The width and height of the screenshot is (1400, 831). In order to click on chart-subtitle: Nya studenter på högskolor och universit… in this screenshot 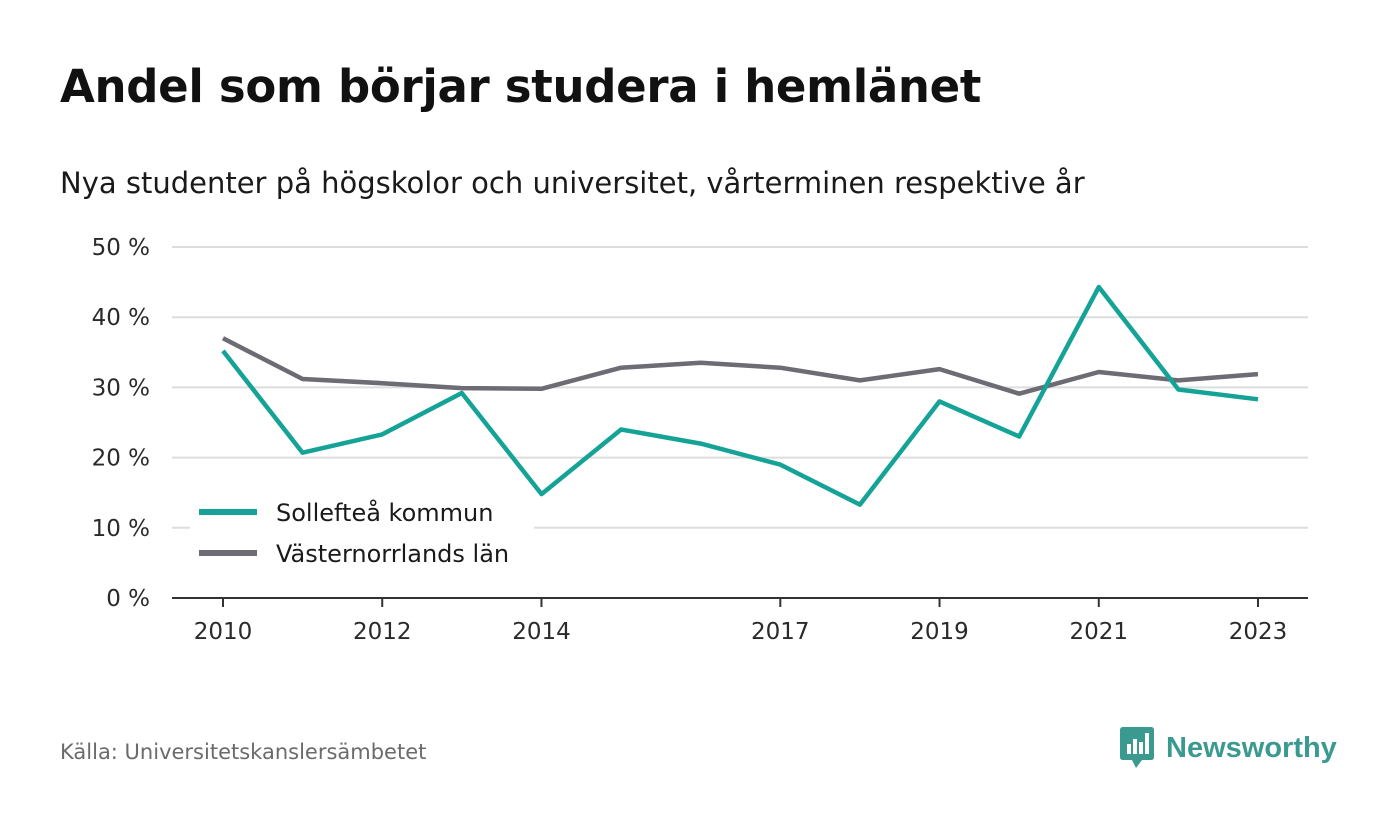, I will do `click(572, 183)`.